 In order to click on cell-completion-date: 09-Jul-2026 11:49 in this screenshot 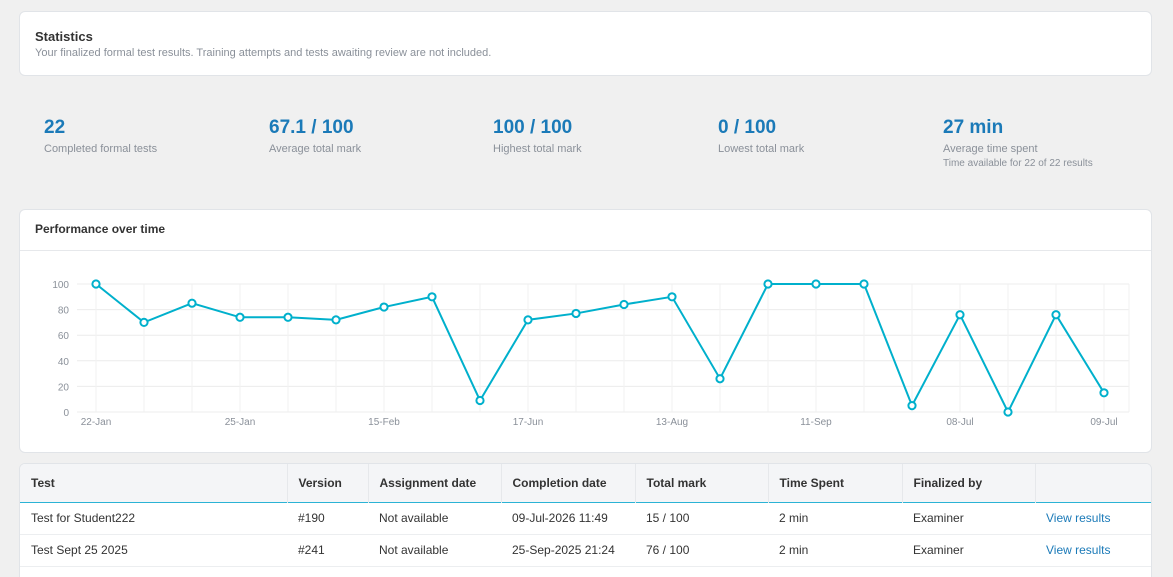, I will do `click(568, 518)`.